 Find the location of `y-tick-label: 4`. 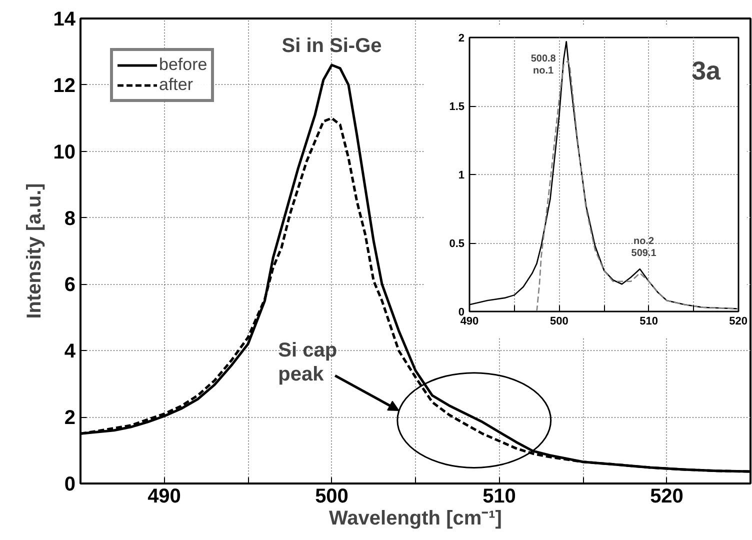

y-tick-label: 4 is located at coordinates (70, 351).